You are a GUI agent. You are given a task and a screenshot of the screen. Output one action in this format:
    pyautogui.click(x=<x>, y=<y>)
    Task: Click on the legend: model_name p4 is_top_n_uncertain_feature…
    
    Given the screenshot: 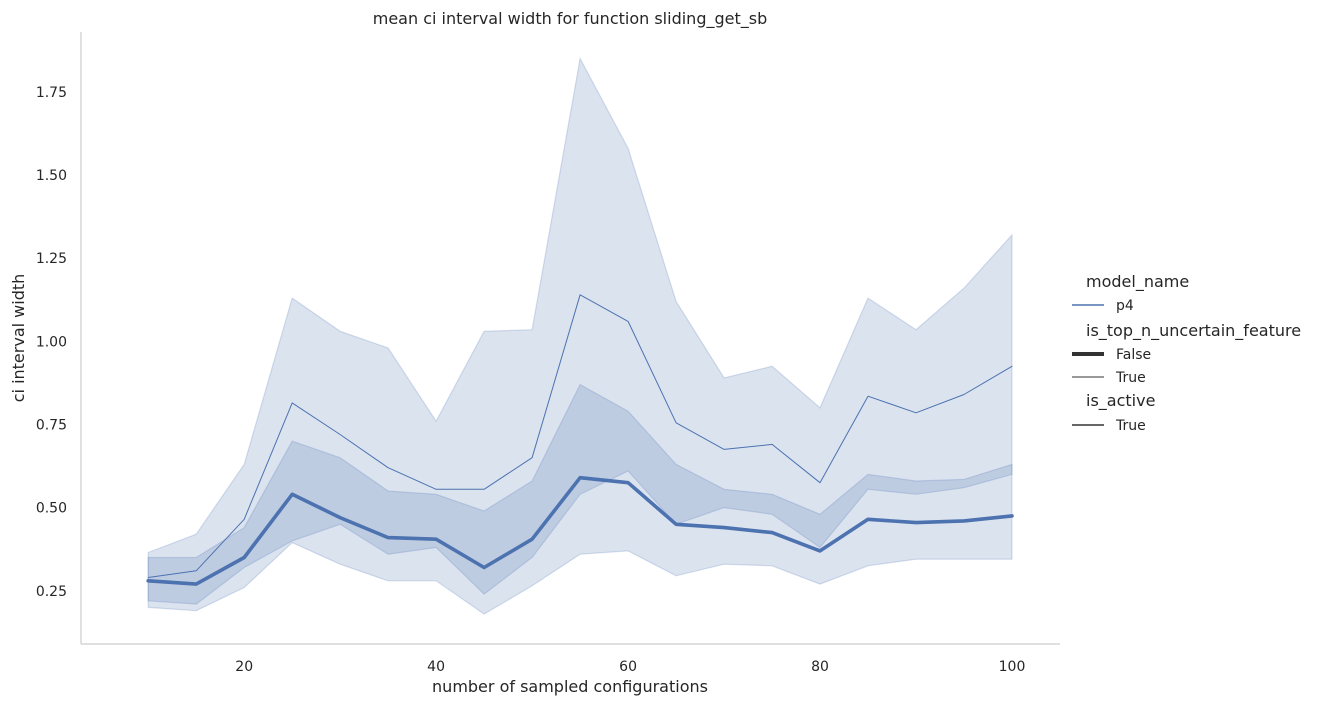 What is the action you would take?
    pyautogui.click(x=1186, y=353)
    